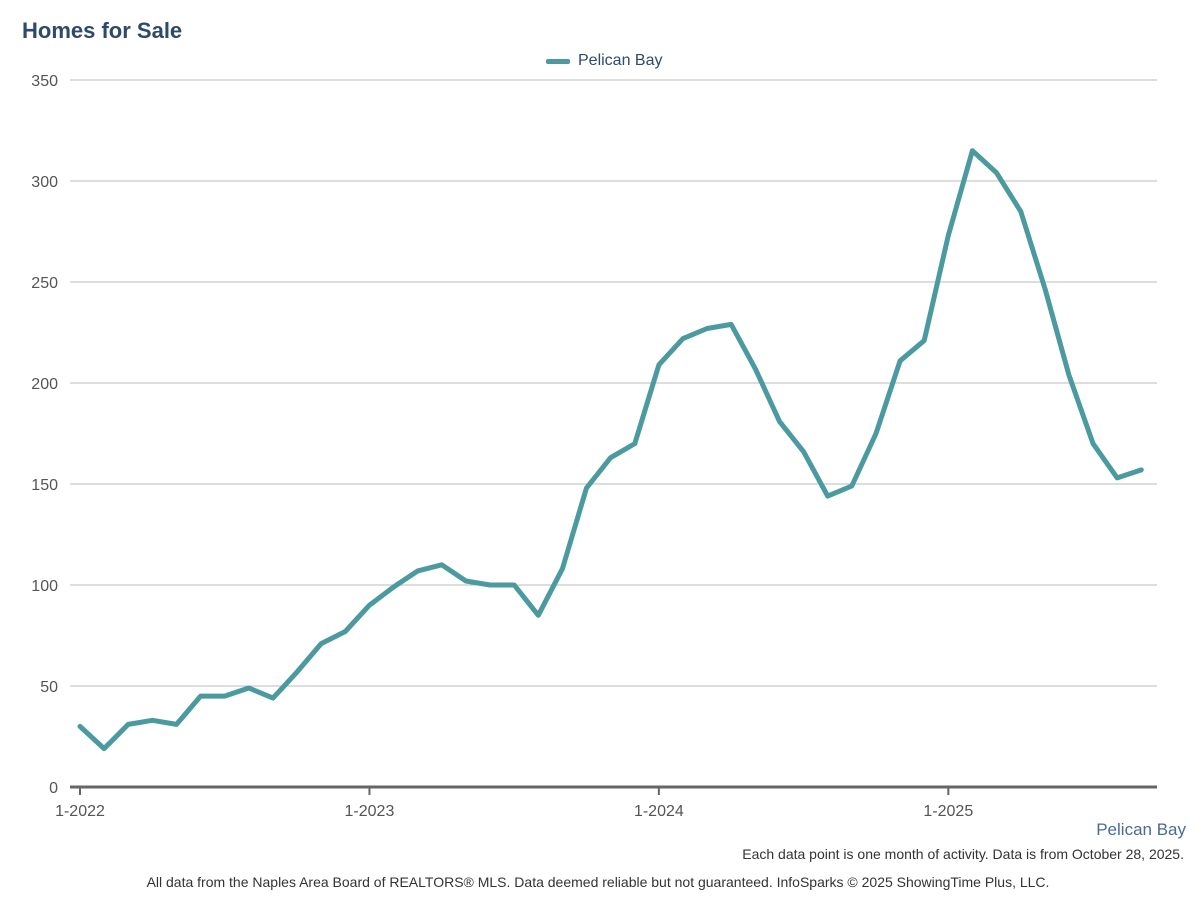 Image resolution: width=1196 pixels, height=916 pixels. Describe the element at coordinates (370, 811) in the screenshot. I see `x-tick-label: 1-2023` at that location.